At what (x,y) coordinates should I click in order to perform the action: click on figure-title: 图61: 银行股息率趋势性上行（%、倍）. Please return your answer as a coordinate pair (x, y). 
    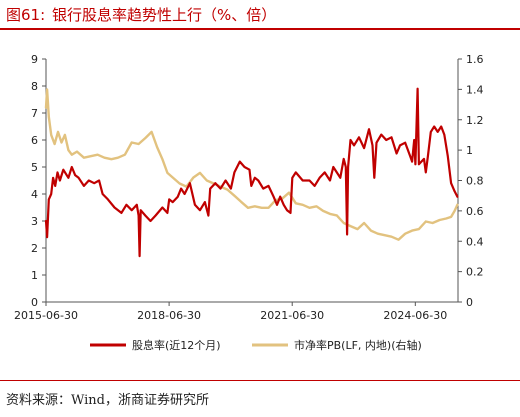
    Looking at the image, I should click on (141, 14).